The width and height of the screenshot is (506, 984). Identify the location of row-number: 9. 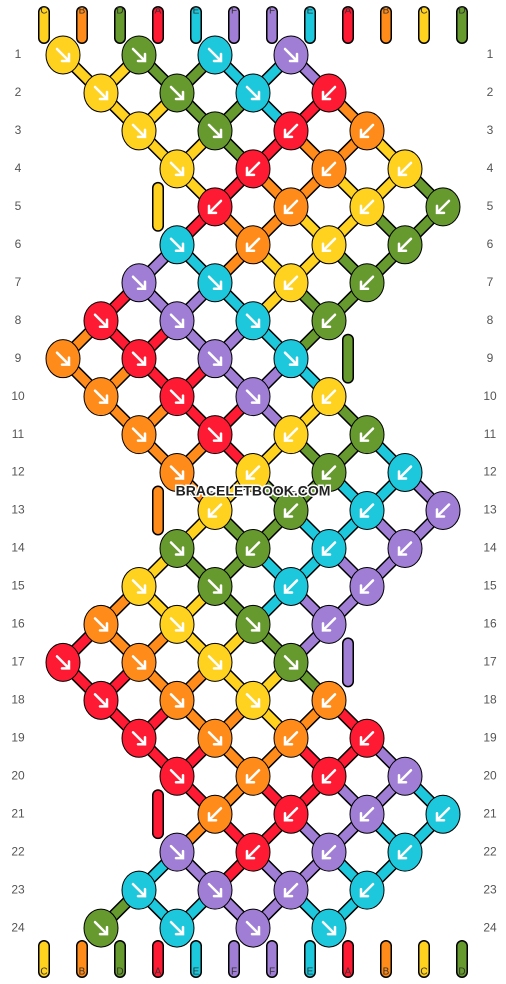
(18, 358).